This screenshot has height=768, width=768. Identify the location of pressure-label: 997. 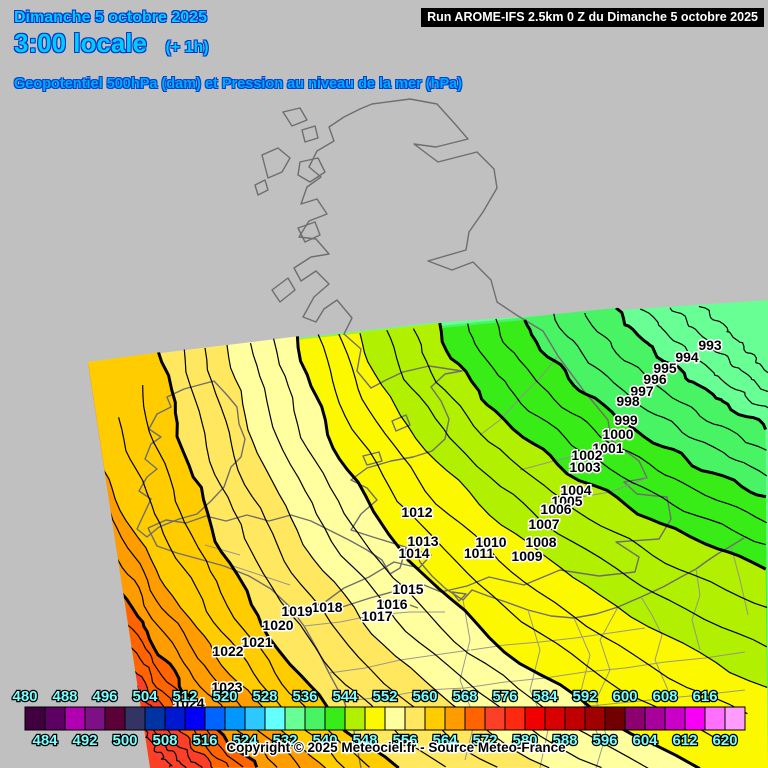
(642, 391).